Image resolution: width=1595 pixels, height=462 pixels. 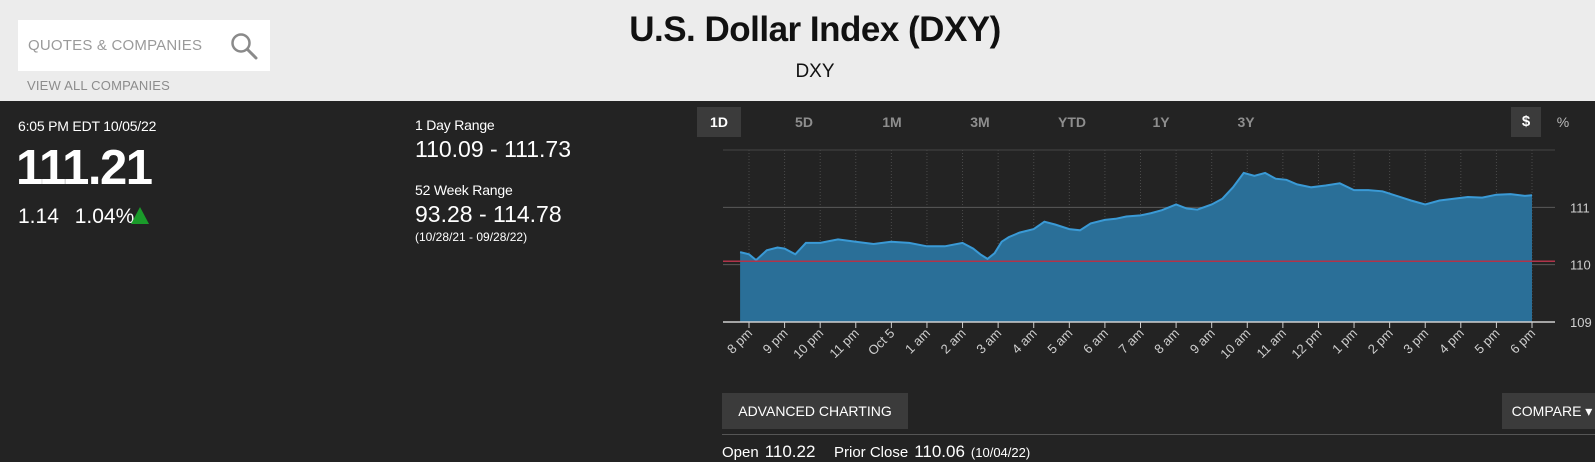 What do you see at coordinates (1415, 341) in the screenshot?
I see `x-tick-label: 3 pm` at bounding box center [1415, 341].